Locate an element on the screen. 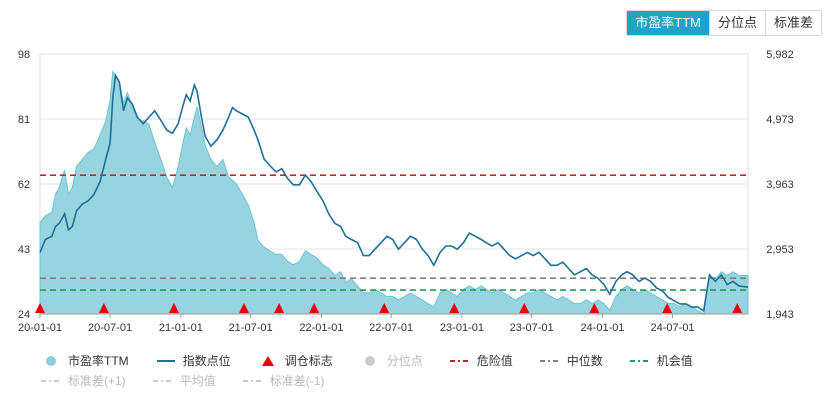 This screenshot has width=832, height=404. x-tick-label: 21-01-01 is located at coordinates (181, 328).